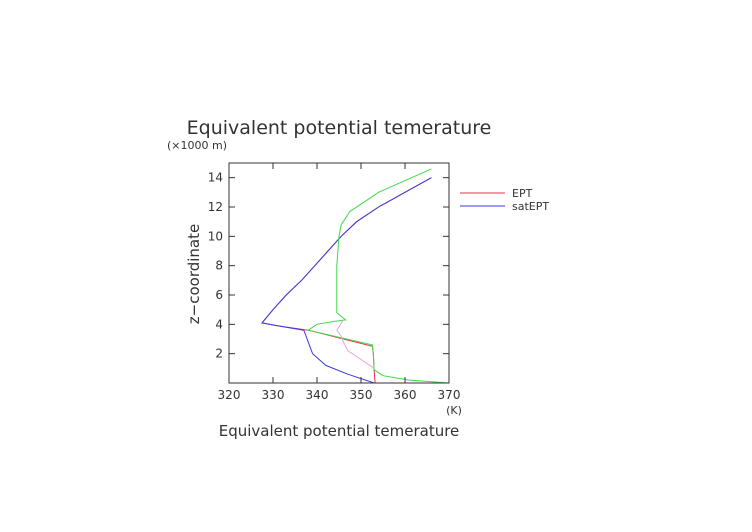  What do you see at coordinates (449, 395) in the screenshot?
I see `x-tick-label: 370` at bounding box center [449, 395].